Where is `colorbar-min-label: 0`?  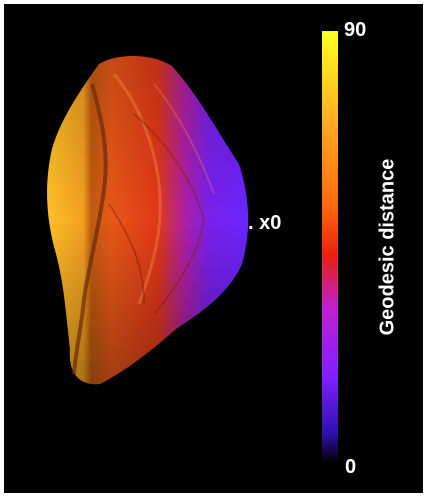
colorbar-min-label: 0 is located at coordinates (351, 467).